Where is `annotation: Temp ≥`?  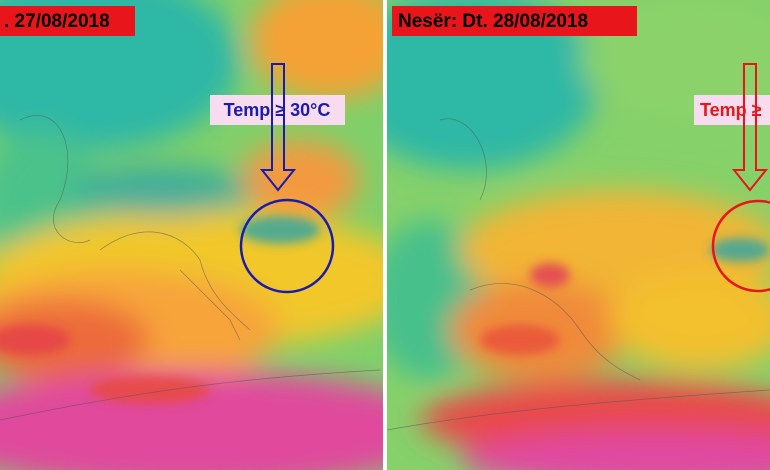
annotation: Temp ≥ is located at coordinates (731, 110).